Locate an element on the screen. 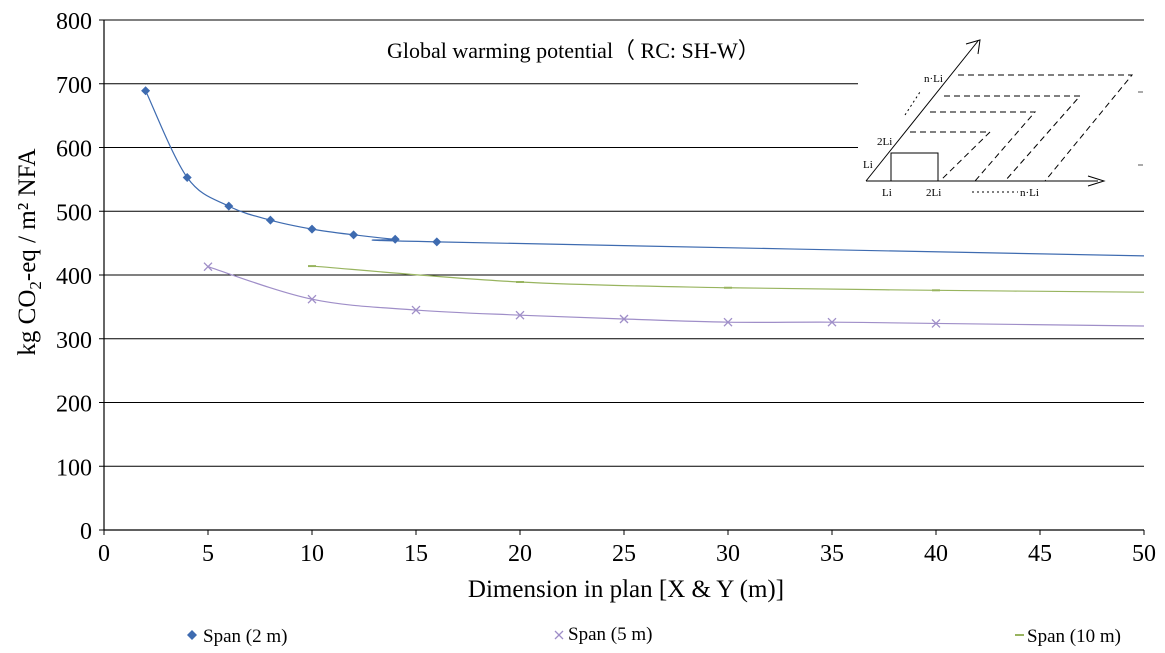 The width and height of the screenshot is (1165, 653). y-tick-label-200: 200 is located at coordinates (74, 405).